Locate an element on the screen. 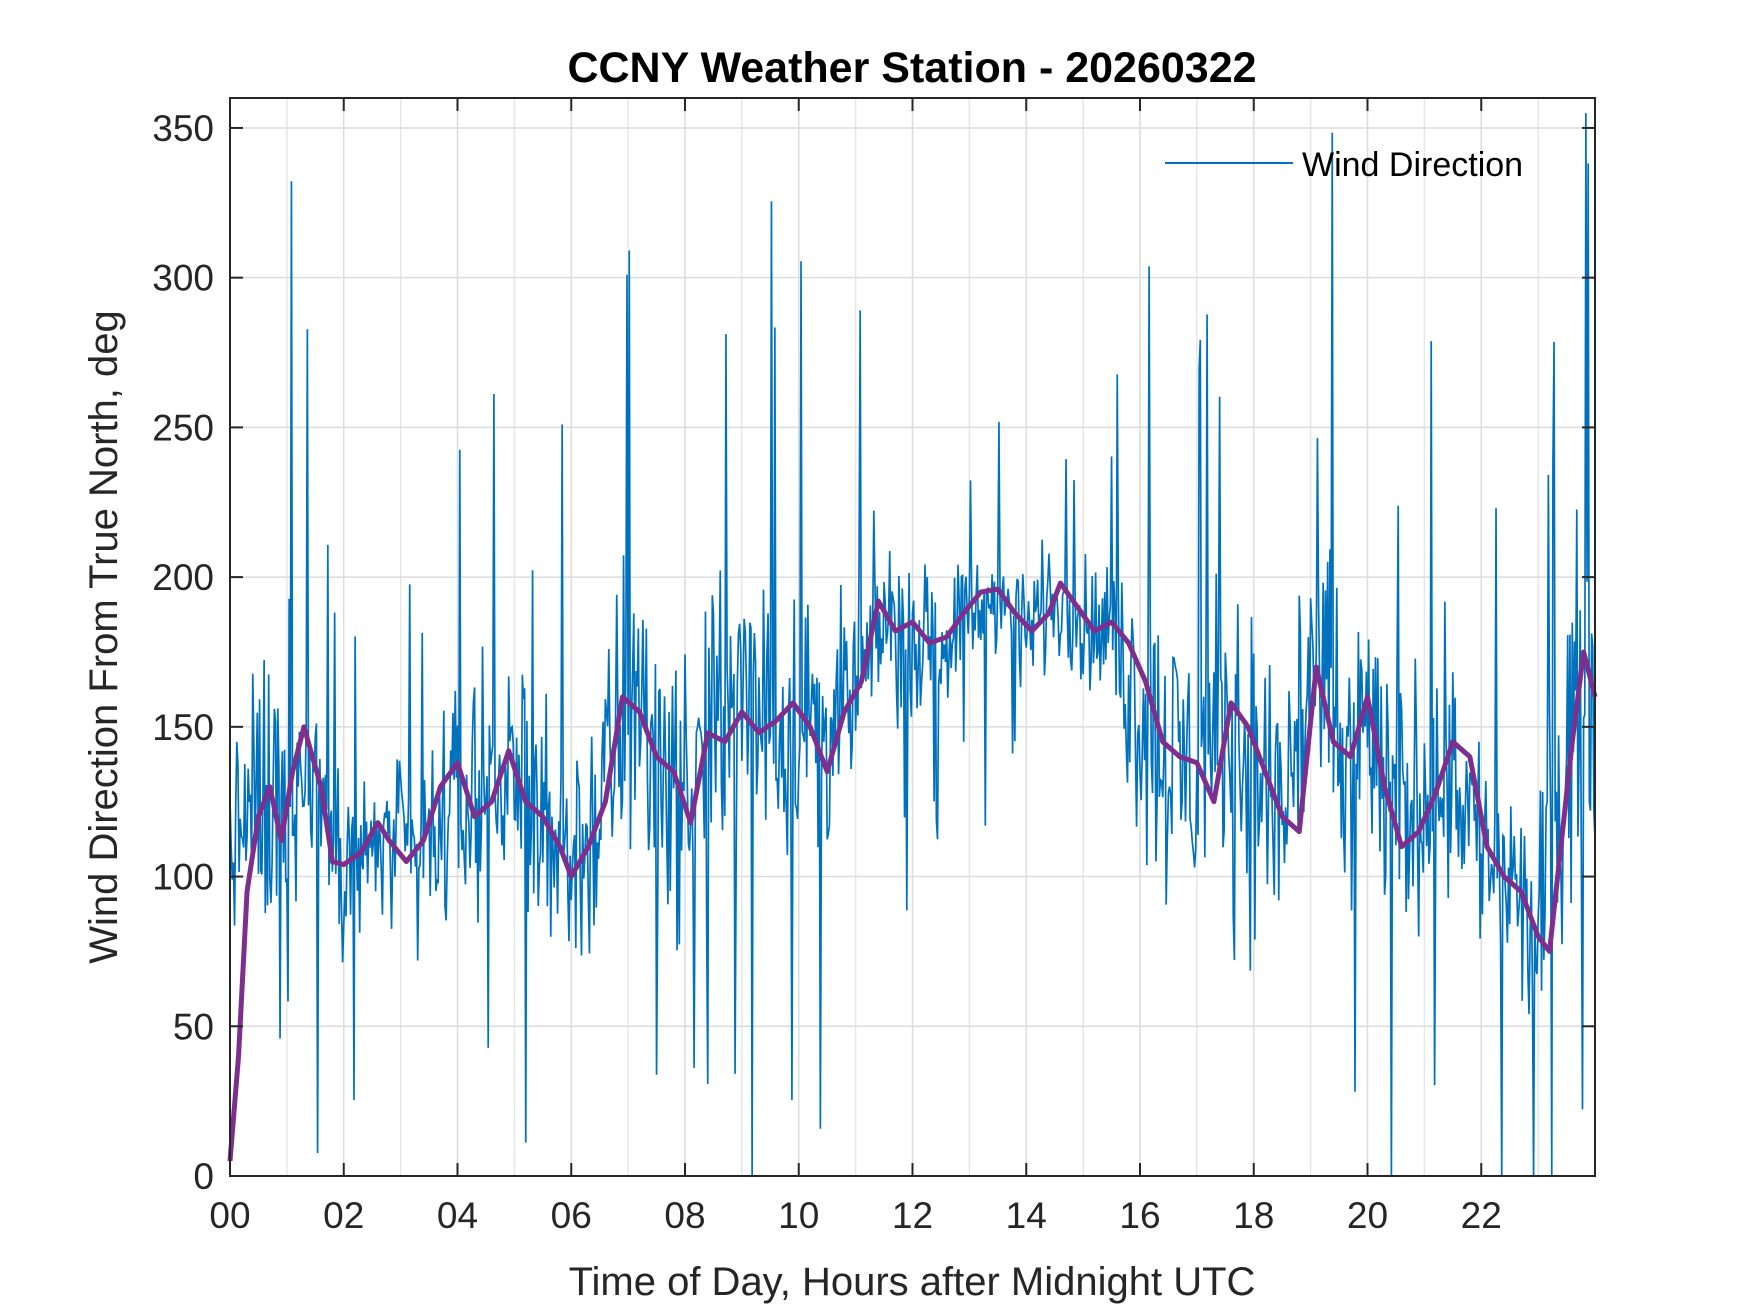  x-tick-label: 02 is located at coordinates (343, 1215).